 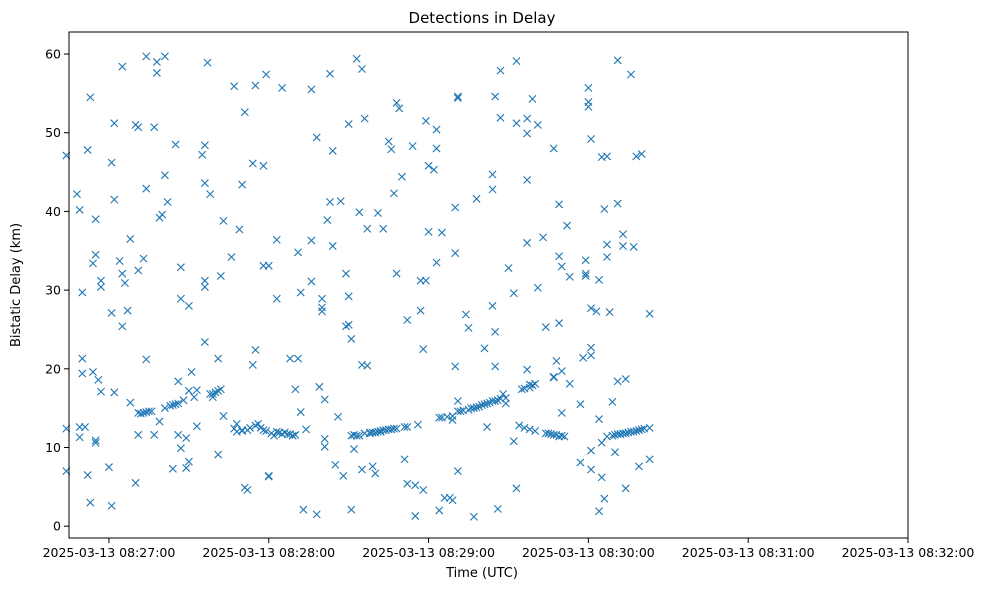 I want to click on y-tick-label: 50, so click(x=53, y=132).